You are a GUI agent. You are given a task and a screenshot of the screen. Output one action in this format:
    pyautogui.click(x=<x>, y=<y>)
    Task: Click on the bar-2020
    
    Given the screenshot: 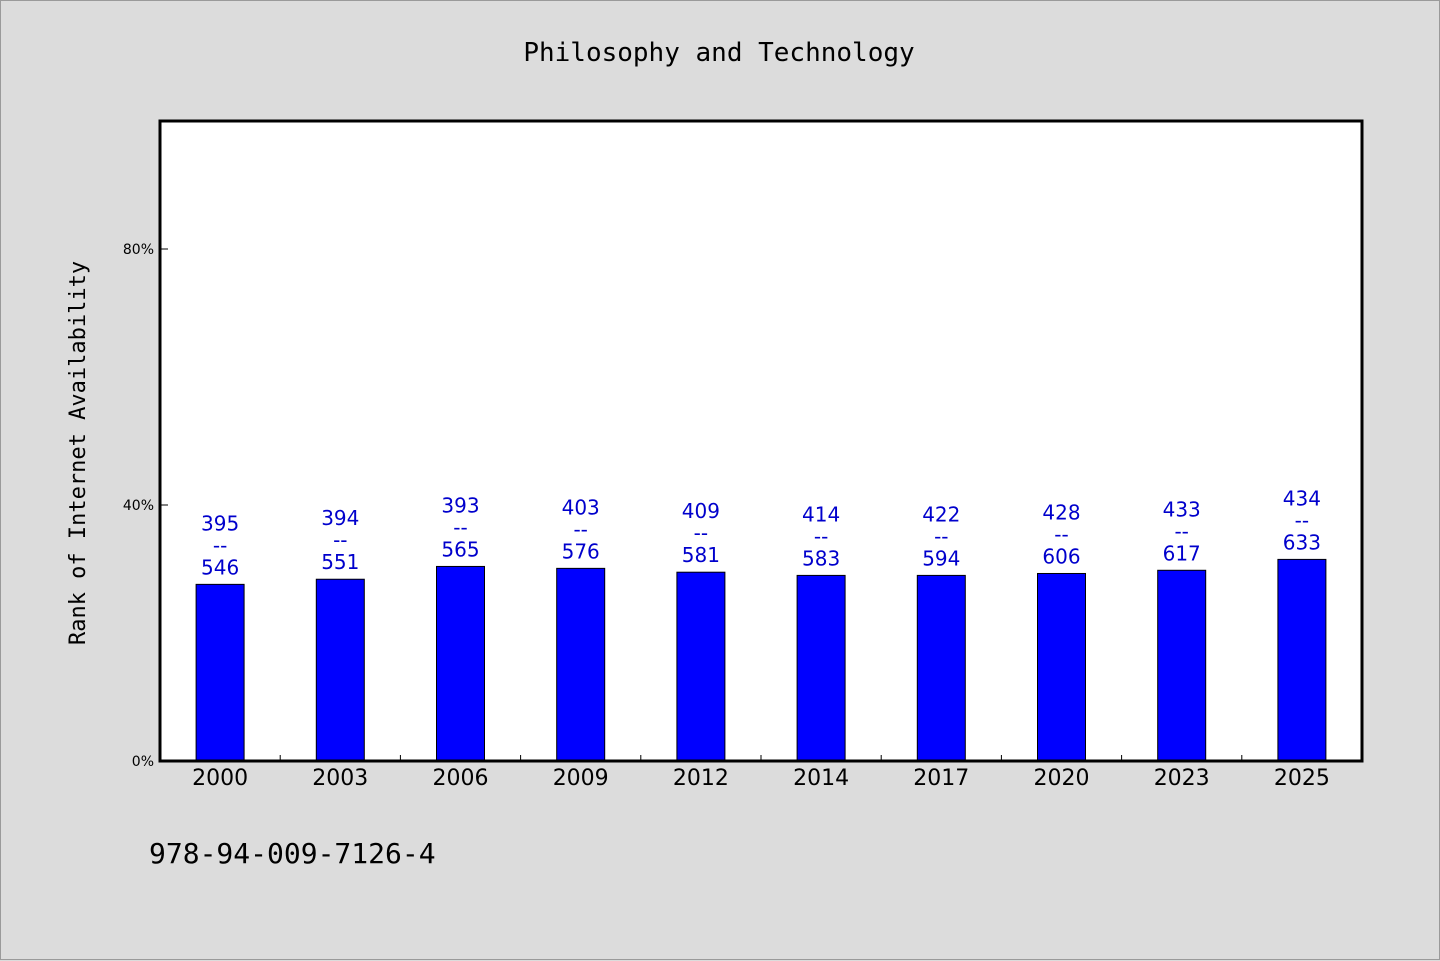 What is the action you would take?
    pyautogui.click(x=1061, y=667)
    